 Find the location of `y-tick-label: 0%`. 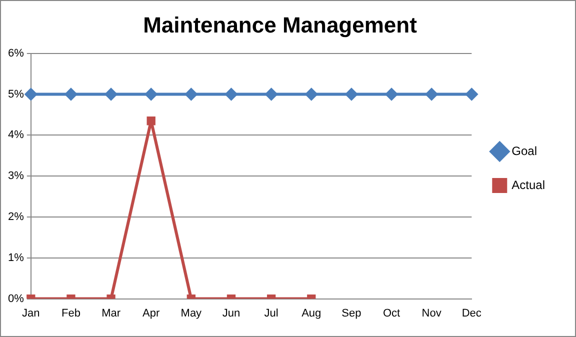

y-tick-label: 0% is located at coordinates (16, 298).